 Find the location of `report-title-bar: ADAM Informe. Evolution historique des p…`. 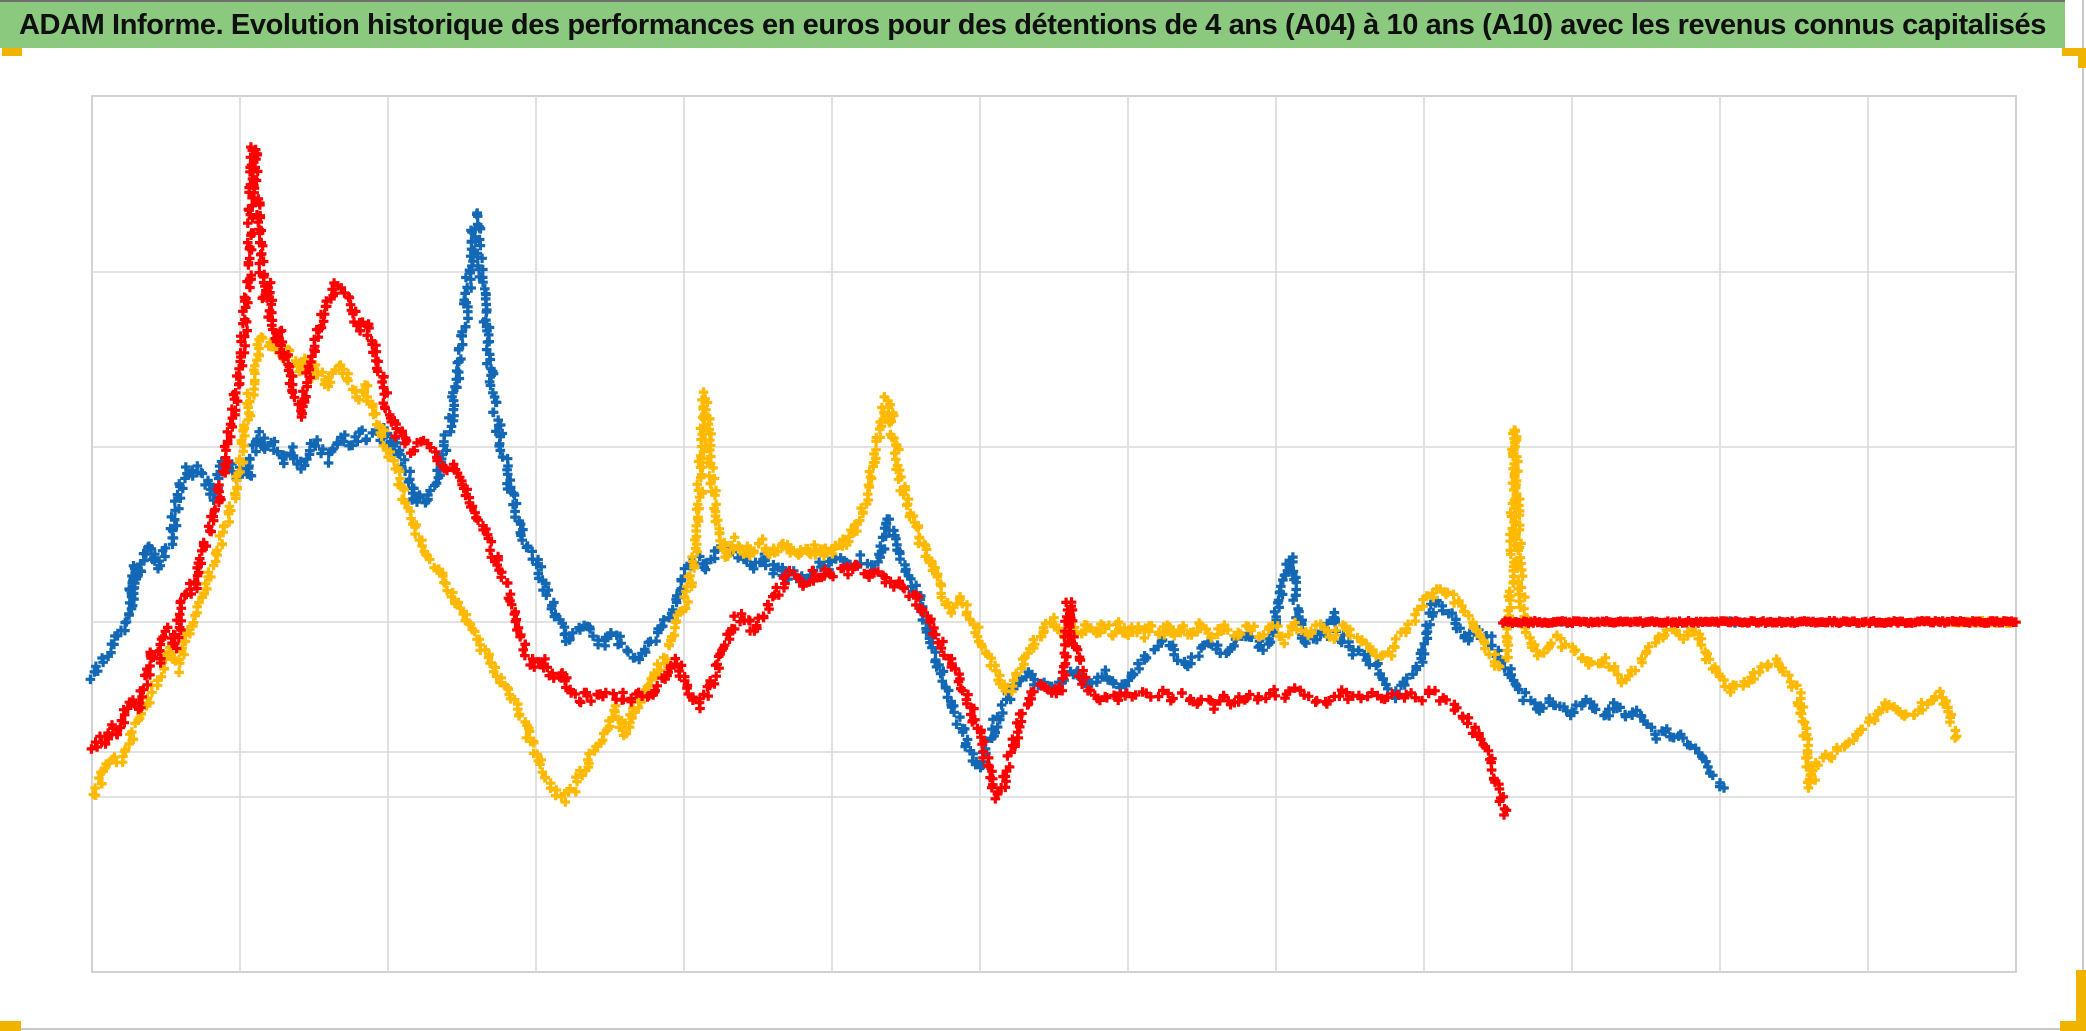

report-title-bar: ADAM Informe. Evolution historique des p… is located at coordinates (1032, 24).